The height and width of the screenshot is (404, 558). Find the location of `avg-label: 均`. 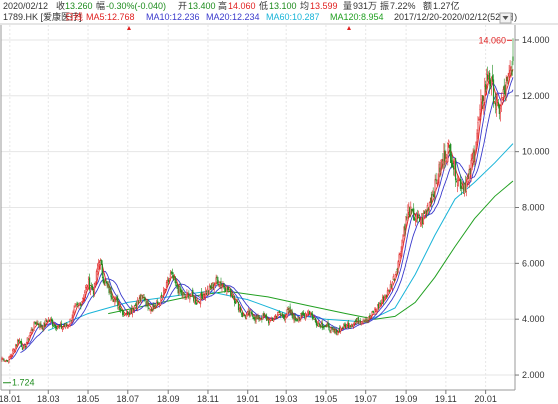

avg-label: 均 is located at coordinates (305, 6).